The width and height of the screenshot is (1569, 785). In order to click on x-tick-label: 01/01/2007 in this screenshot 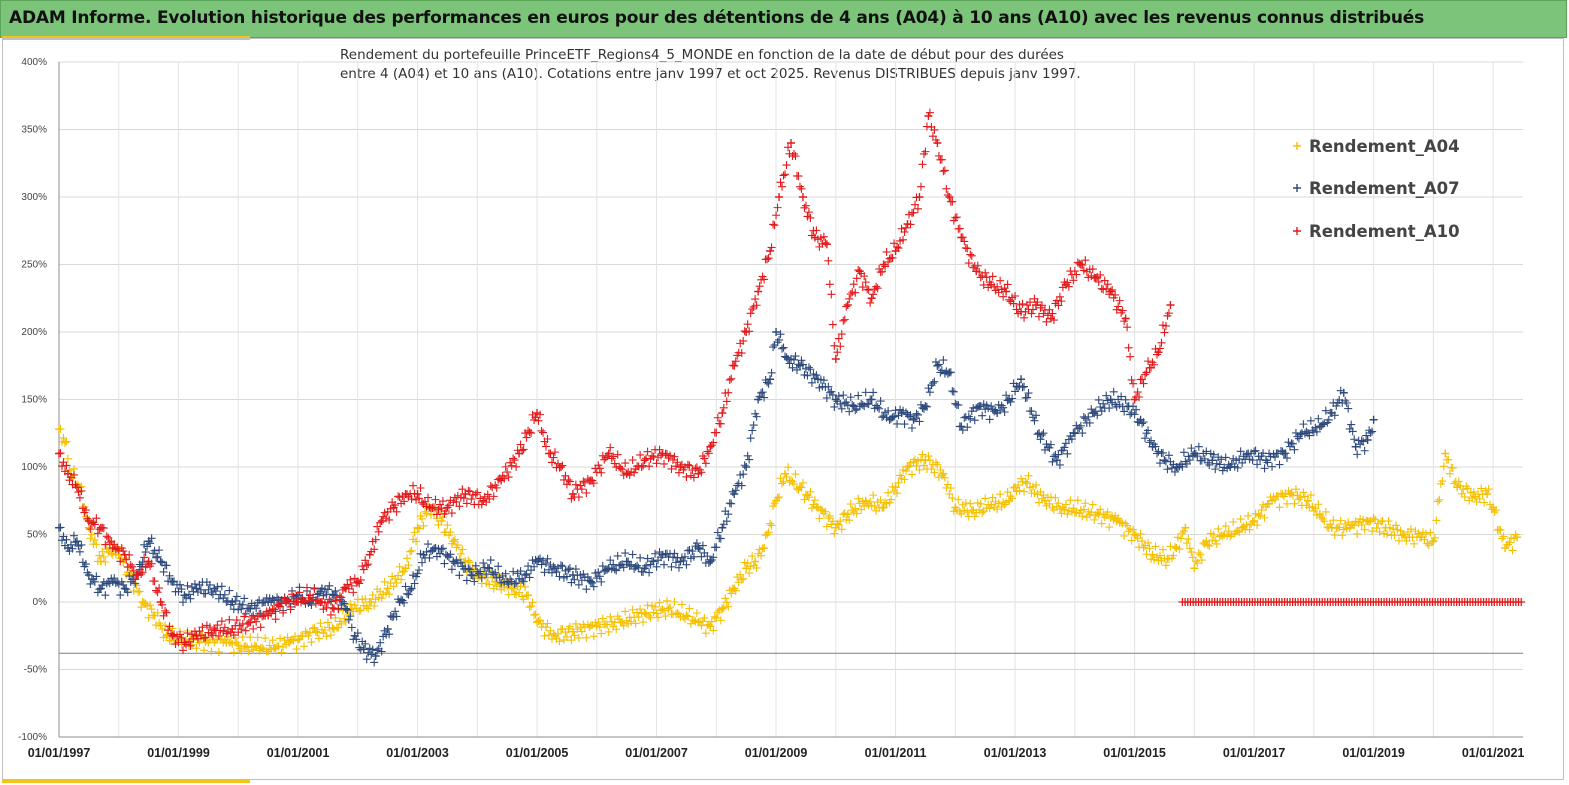, I will do `click(656, 753)`.